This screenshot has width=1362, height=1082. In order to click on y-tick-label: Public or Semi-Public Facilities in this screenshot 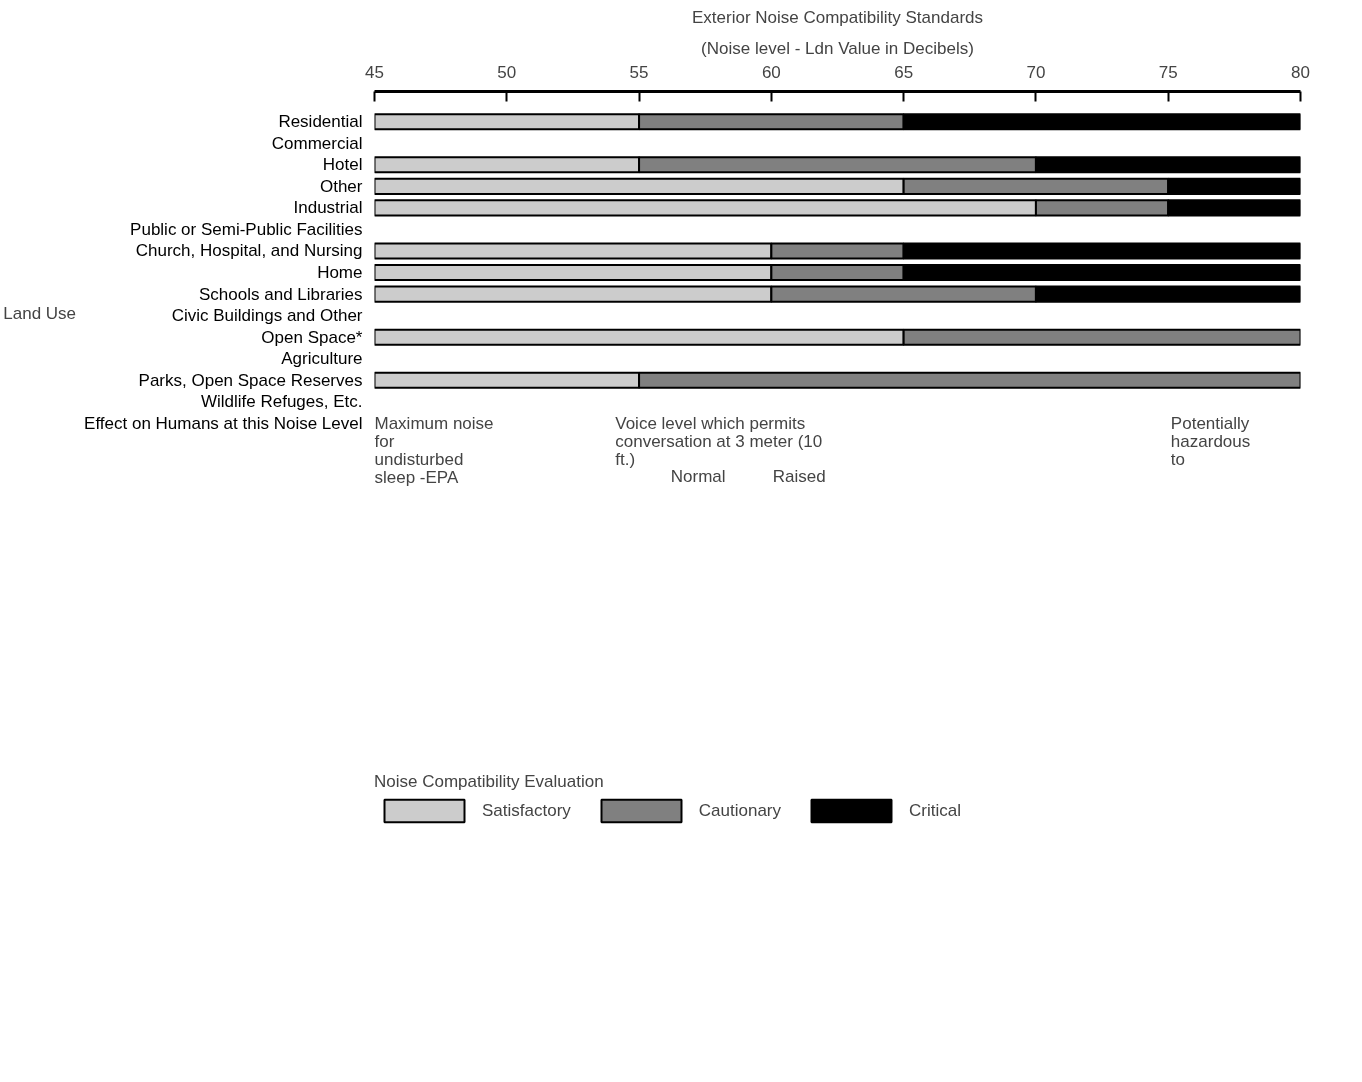, I will do `click(246, 229)`.